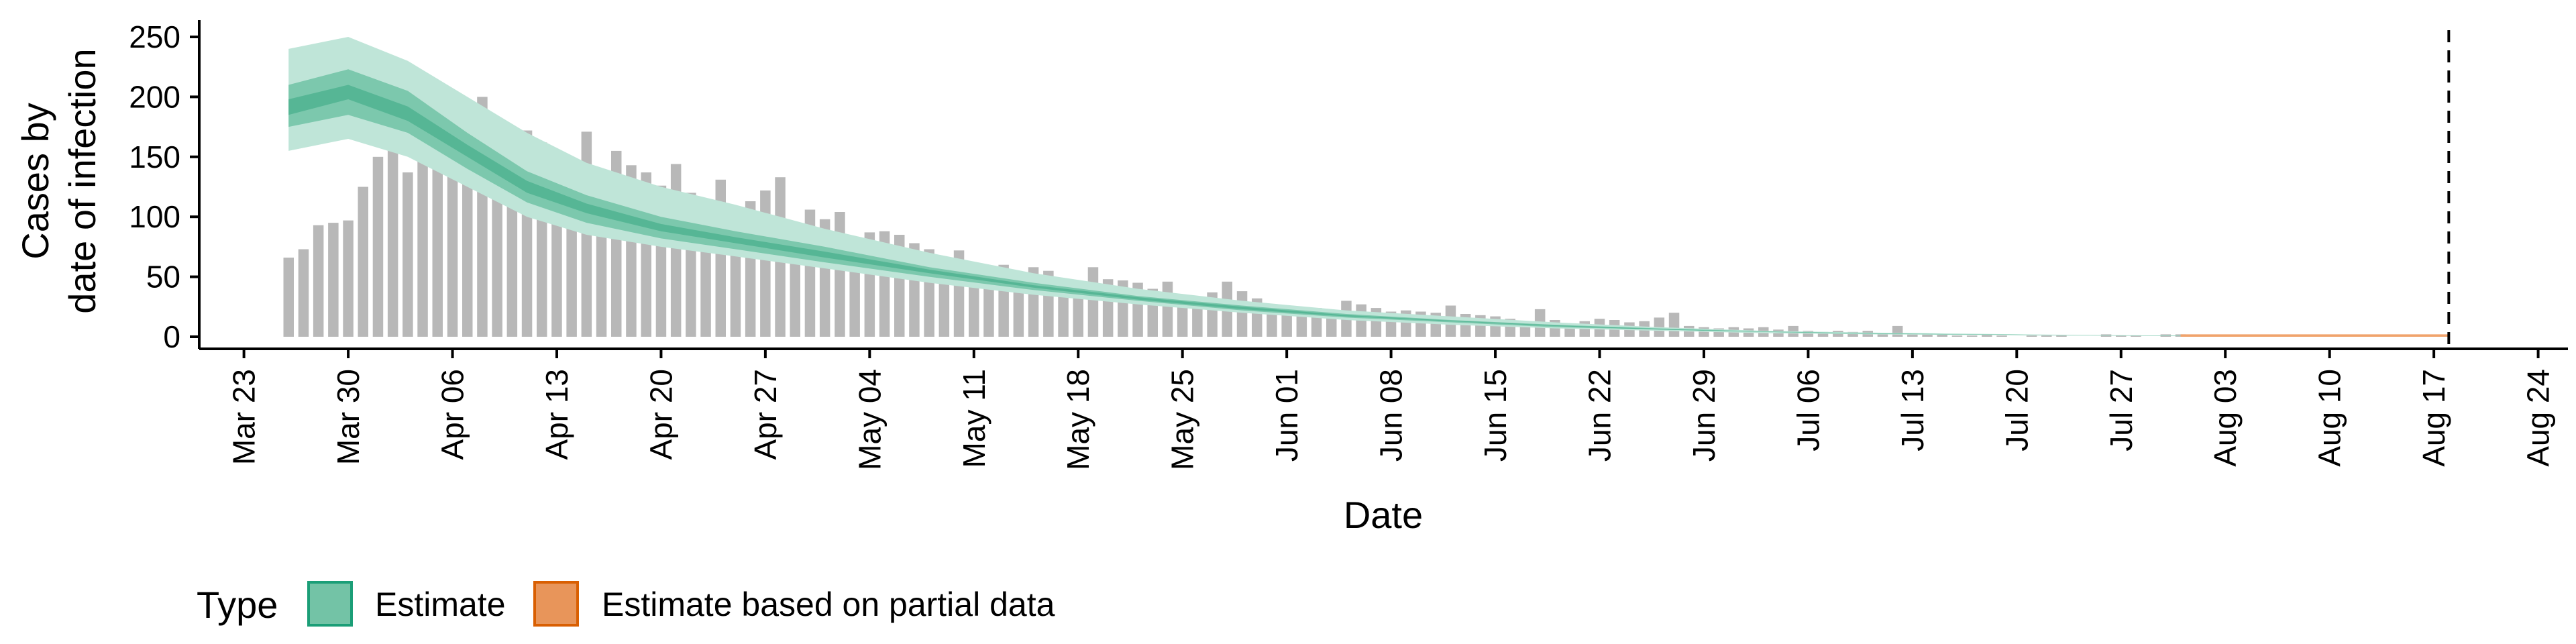 This screenshot has height=644, width=2576. I want to click on x-tick-label: Jul 27, so click(2121, 410).